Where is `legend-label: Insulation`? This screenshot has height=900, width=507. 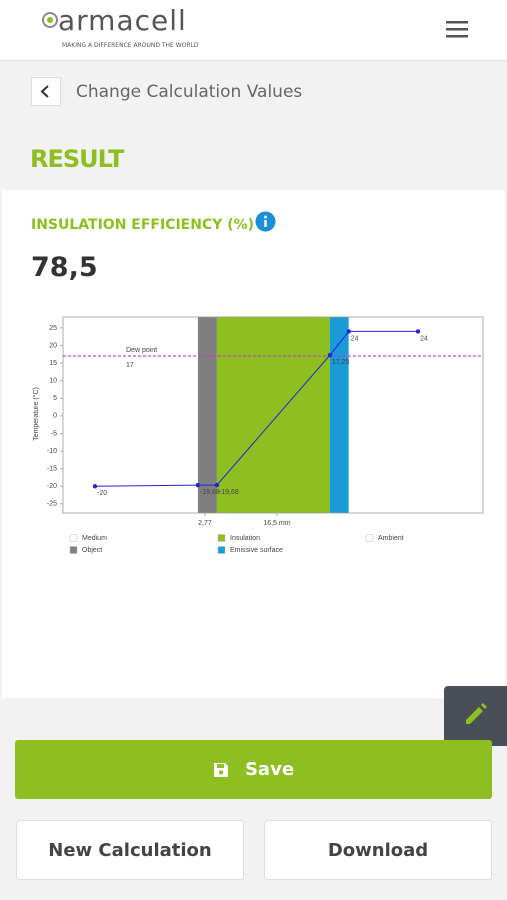 legend-label: Insulation is located at coordinates (245, 538).